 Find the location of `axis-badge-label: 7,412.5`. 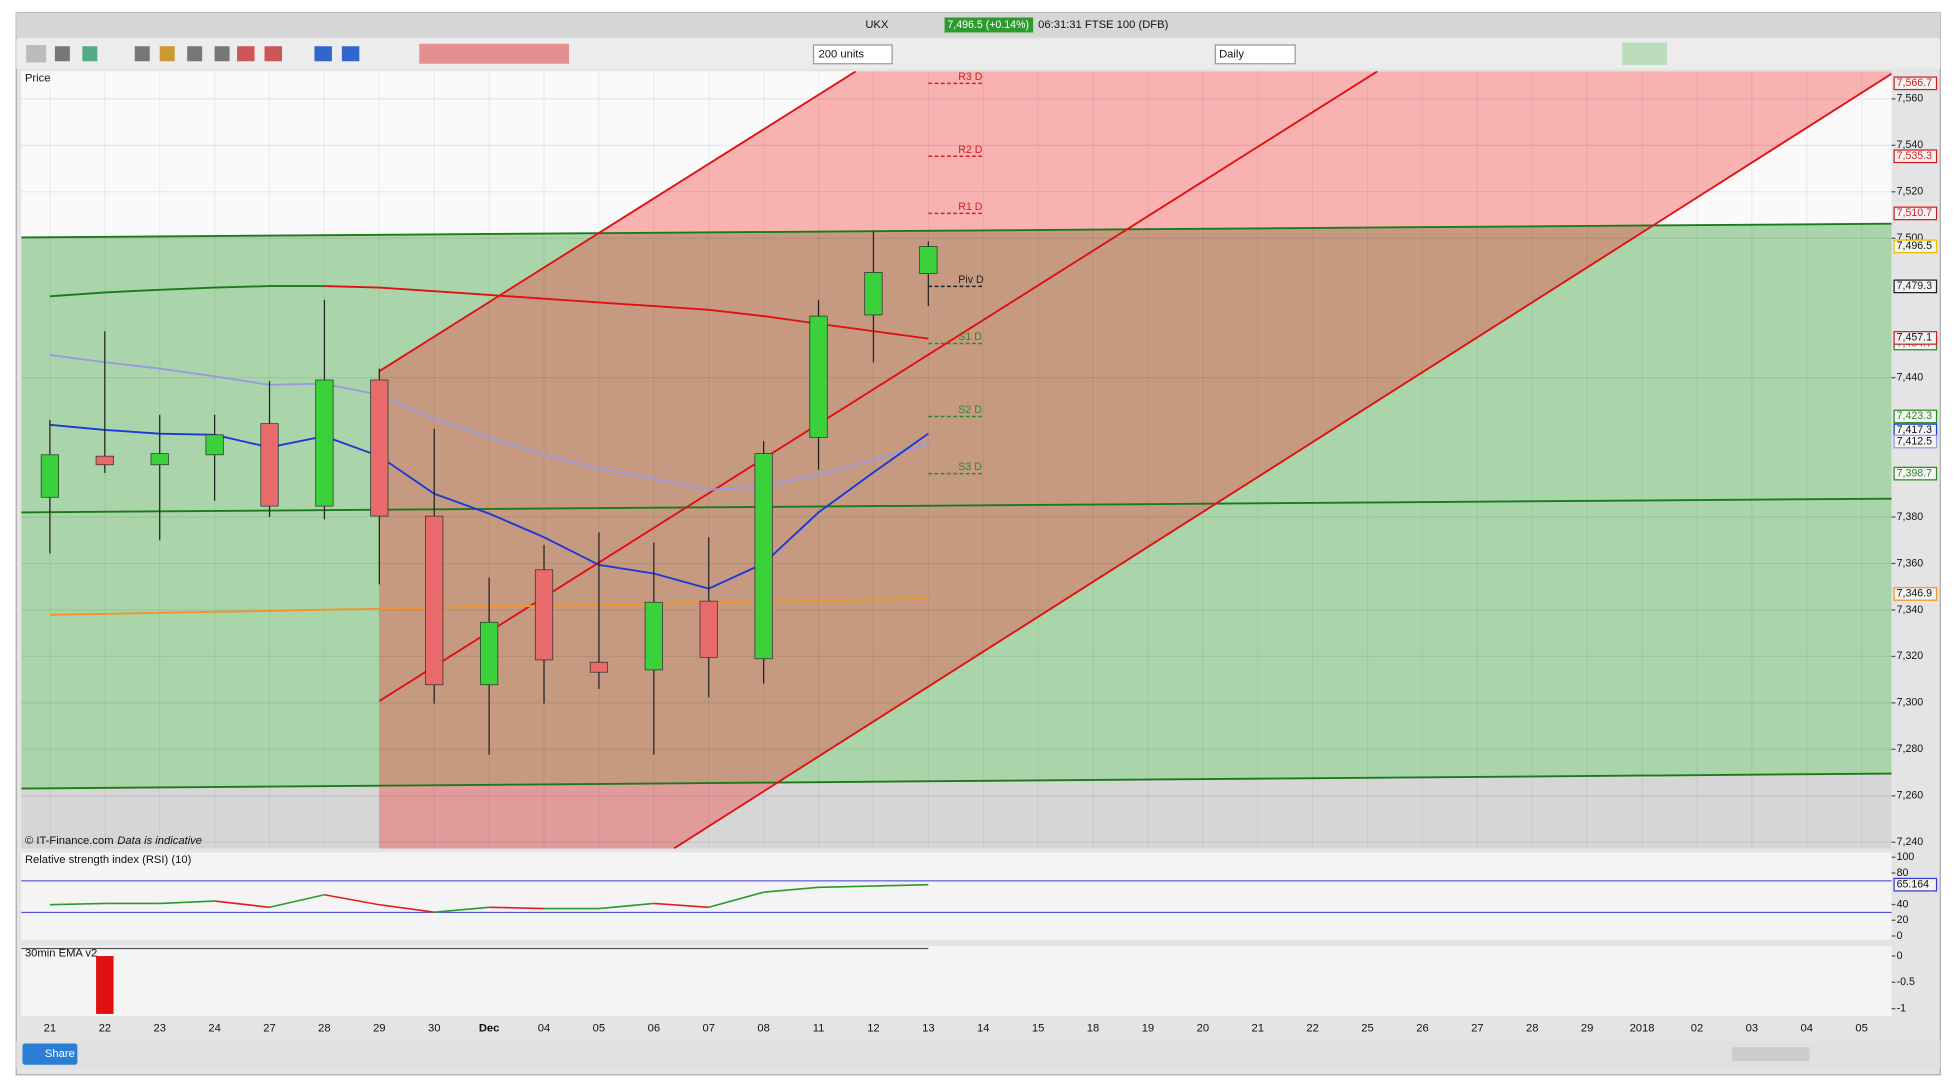

axis-badge-label: 7,412.5 is located at coordinates (1914, 441).